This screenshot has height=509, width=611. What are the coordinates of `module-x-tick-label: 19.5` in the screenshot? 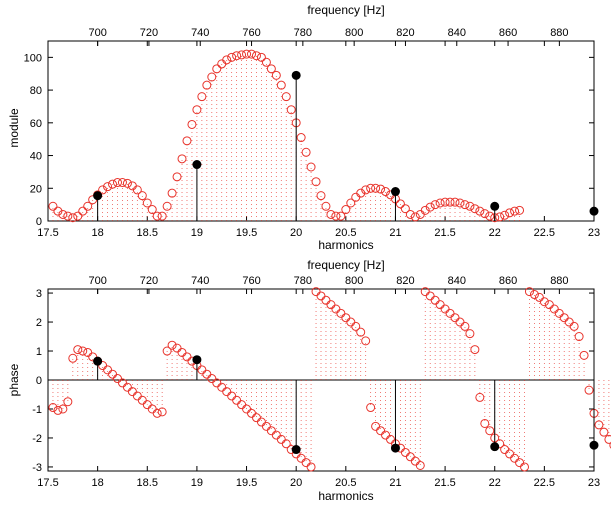 It's located at (246, 233).